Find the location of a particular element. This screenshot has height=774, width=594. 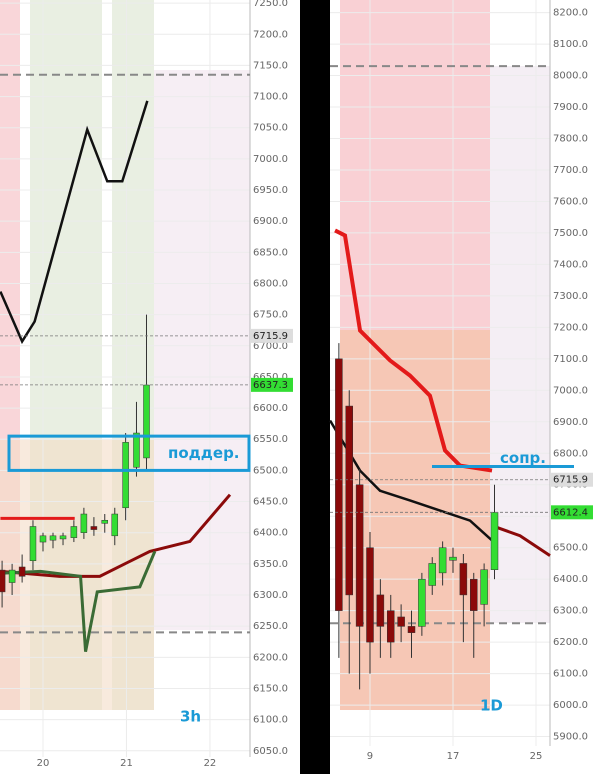

y-tick-label: 7500.0 is located at coordinates (570, 233).